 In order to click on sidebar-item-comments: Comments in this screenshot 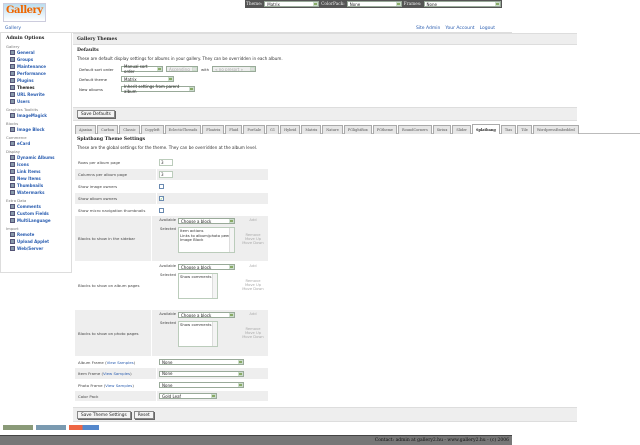, I will do `click(38, 206)`.